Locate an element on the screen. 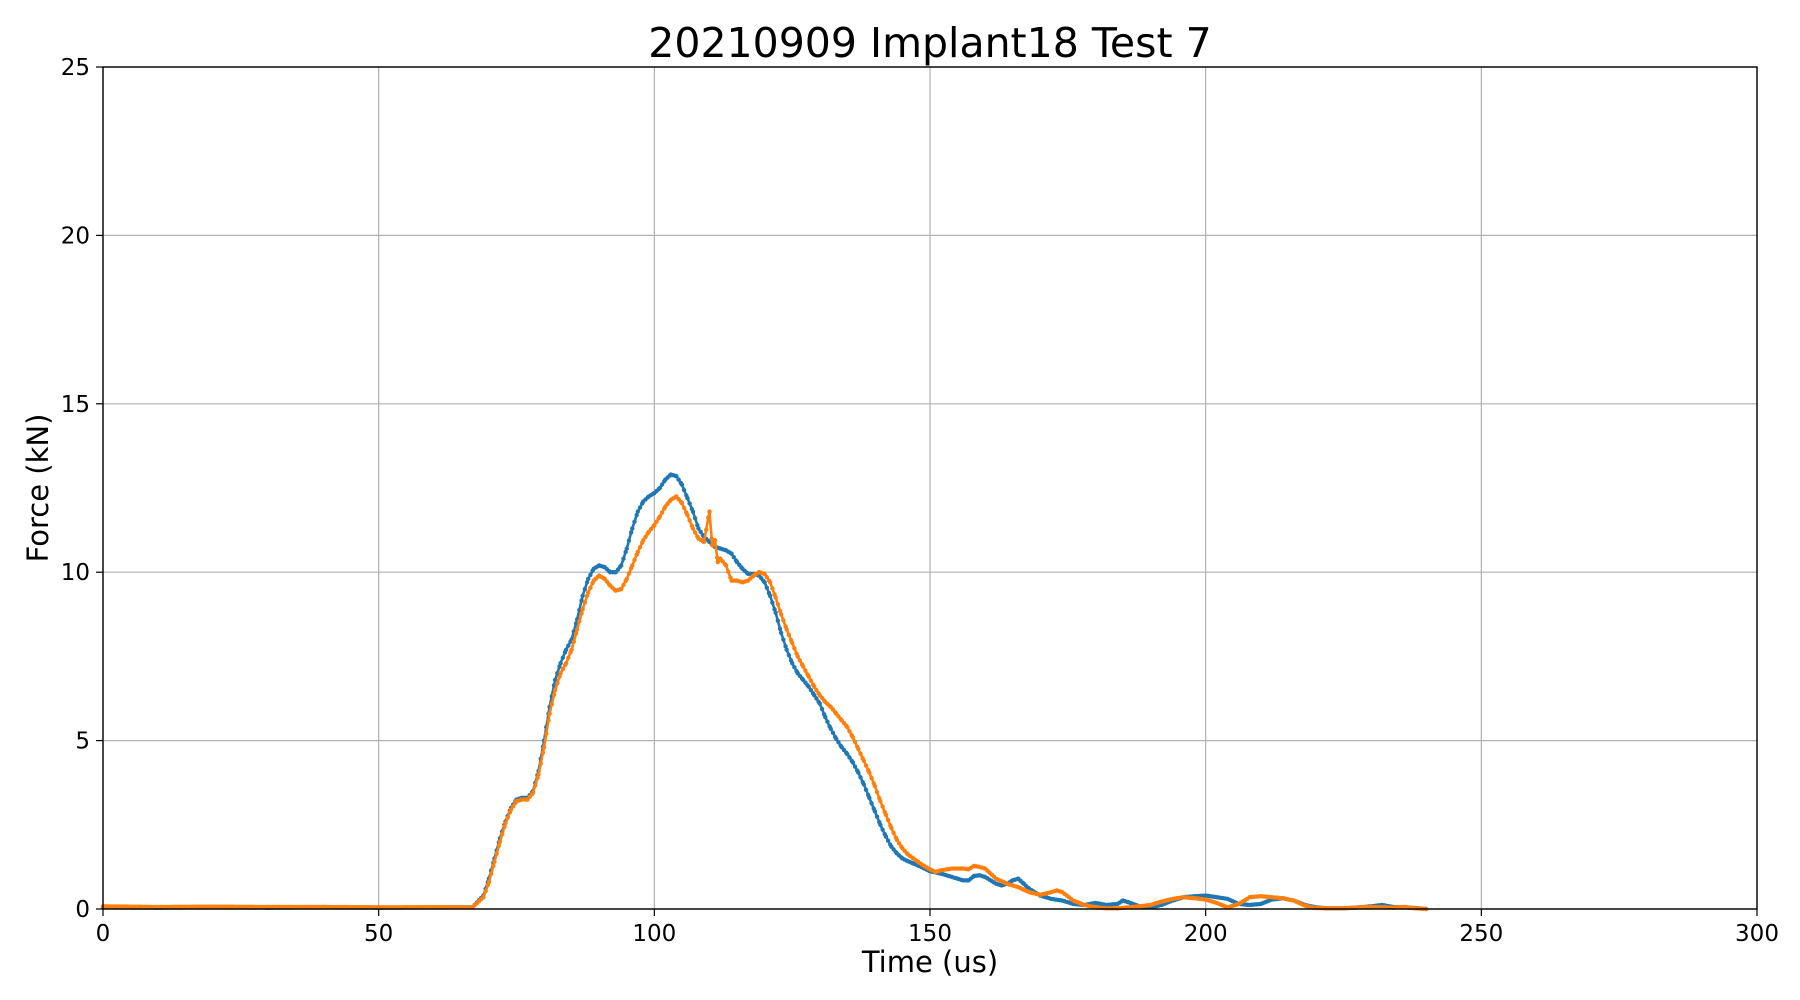  x-tick-label: 150 is located at coordinates (930, 934).